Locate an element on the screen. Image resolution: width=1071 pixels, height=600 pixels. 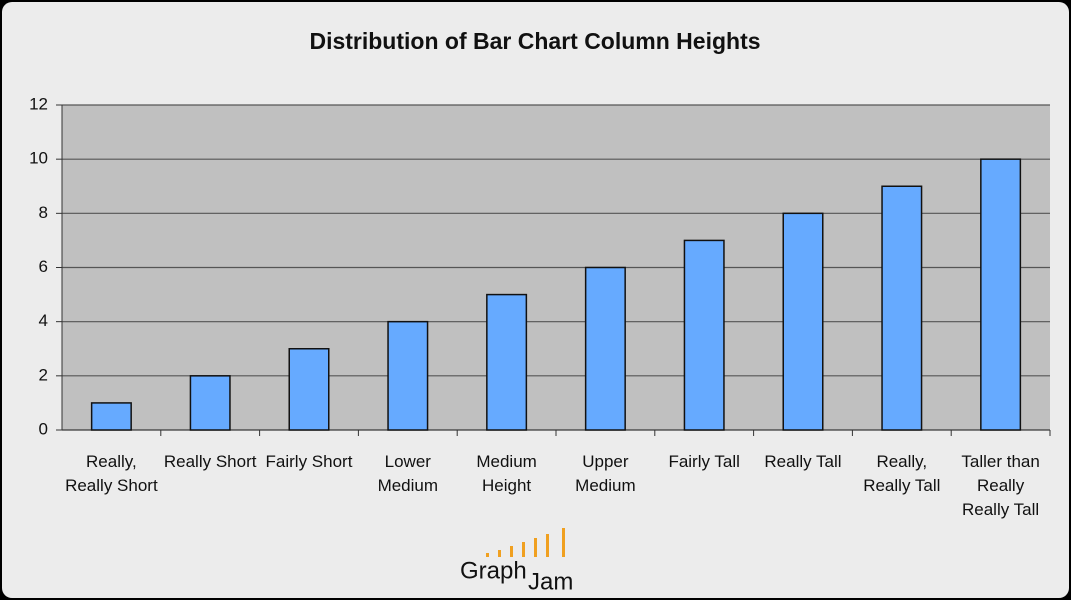
logo-text: Graph is located at coordinates (493, 570).